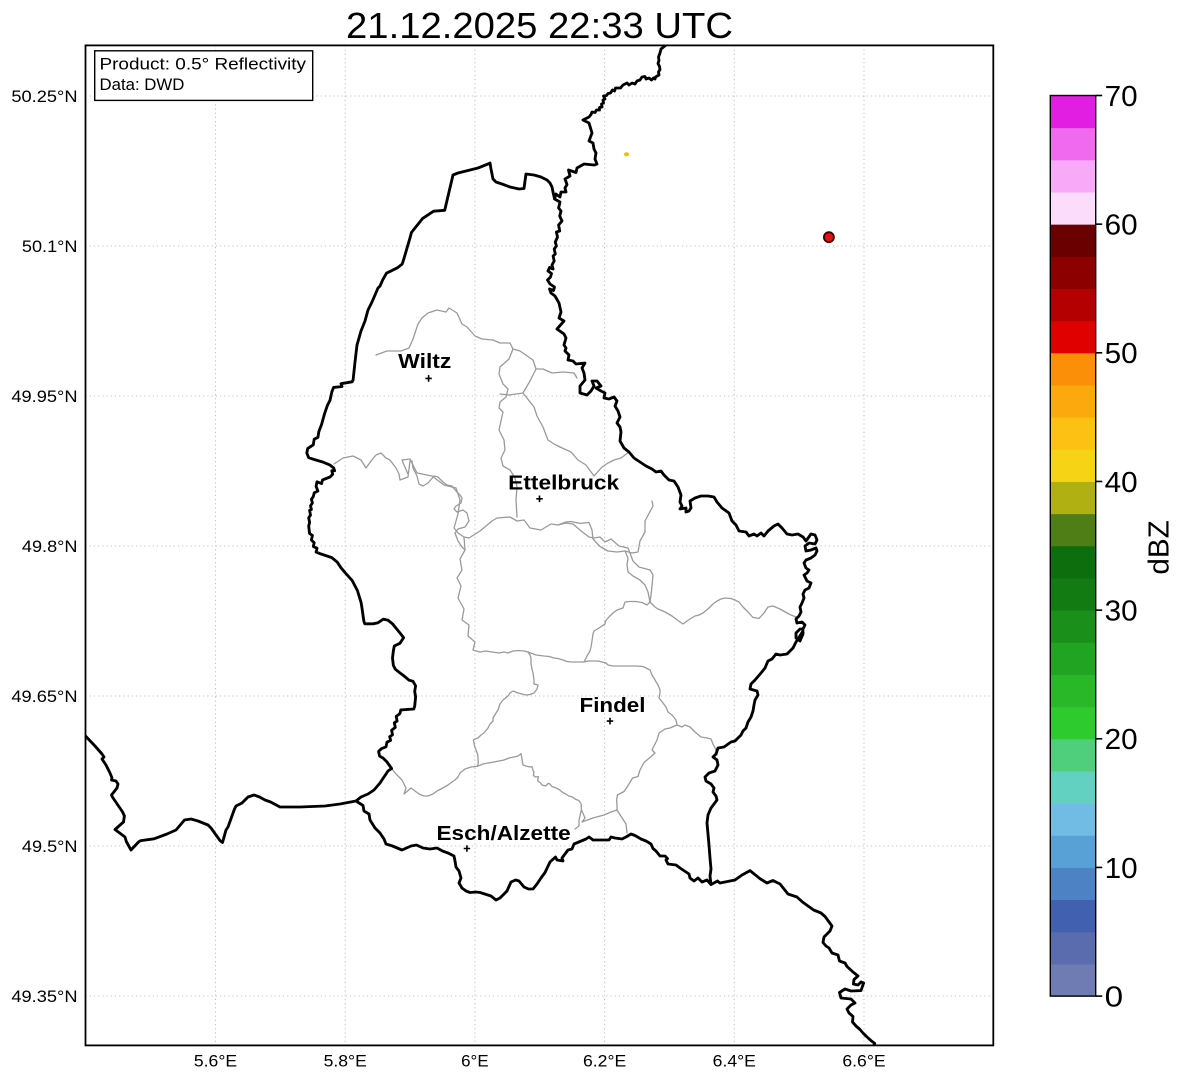  Describe the element at coordinates (504, 833) in the screenshot. I see `svg-text: Esch/Alzette` at that location.